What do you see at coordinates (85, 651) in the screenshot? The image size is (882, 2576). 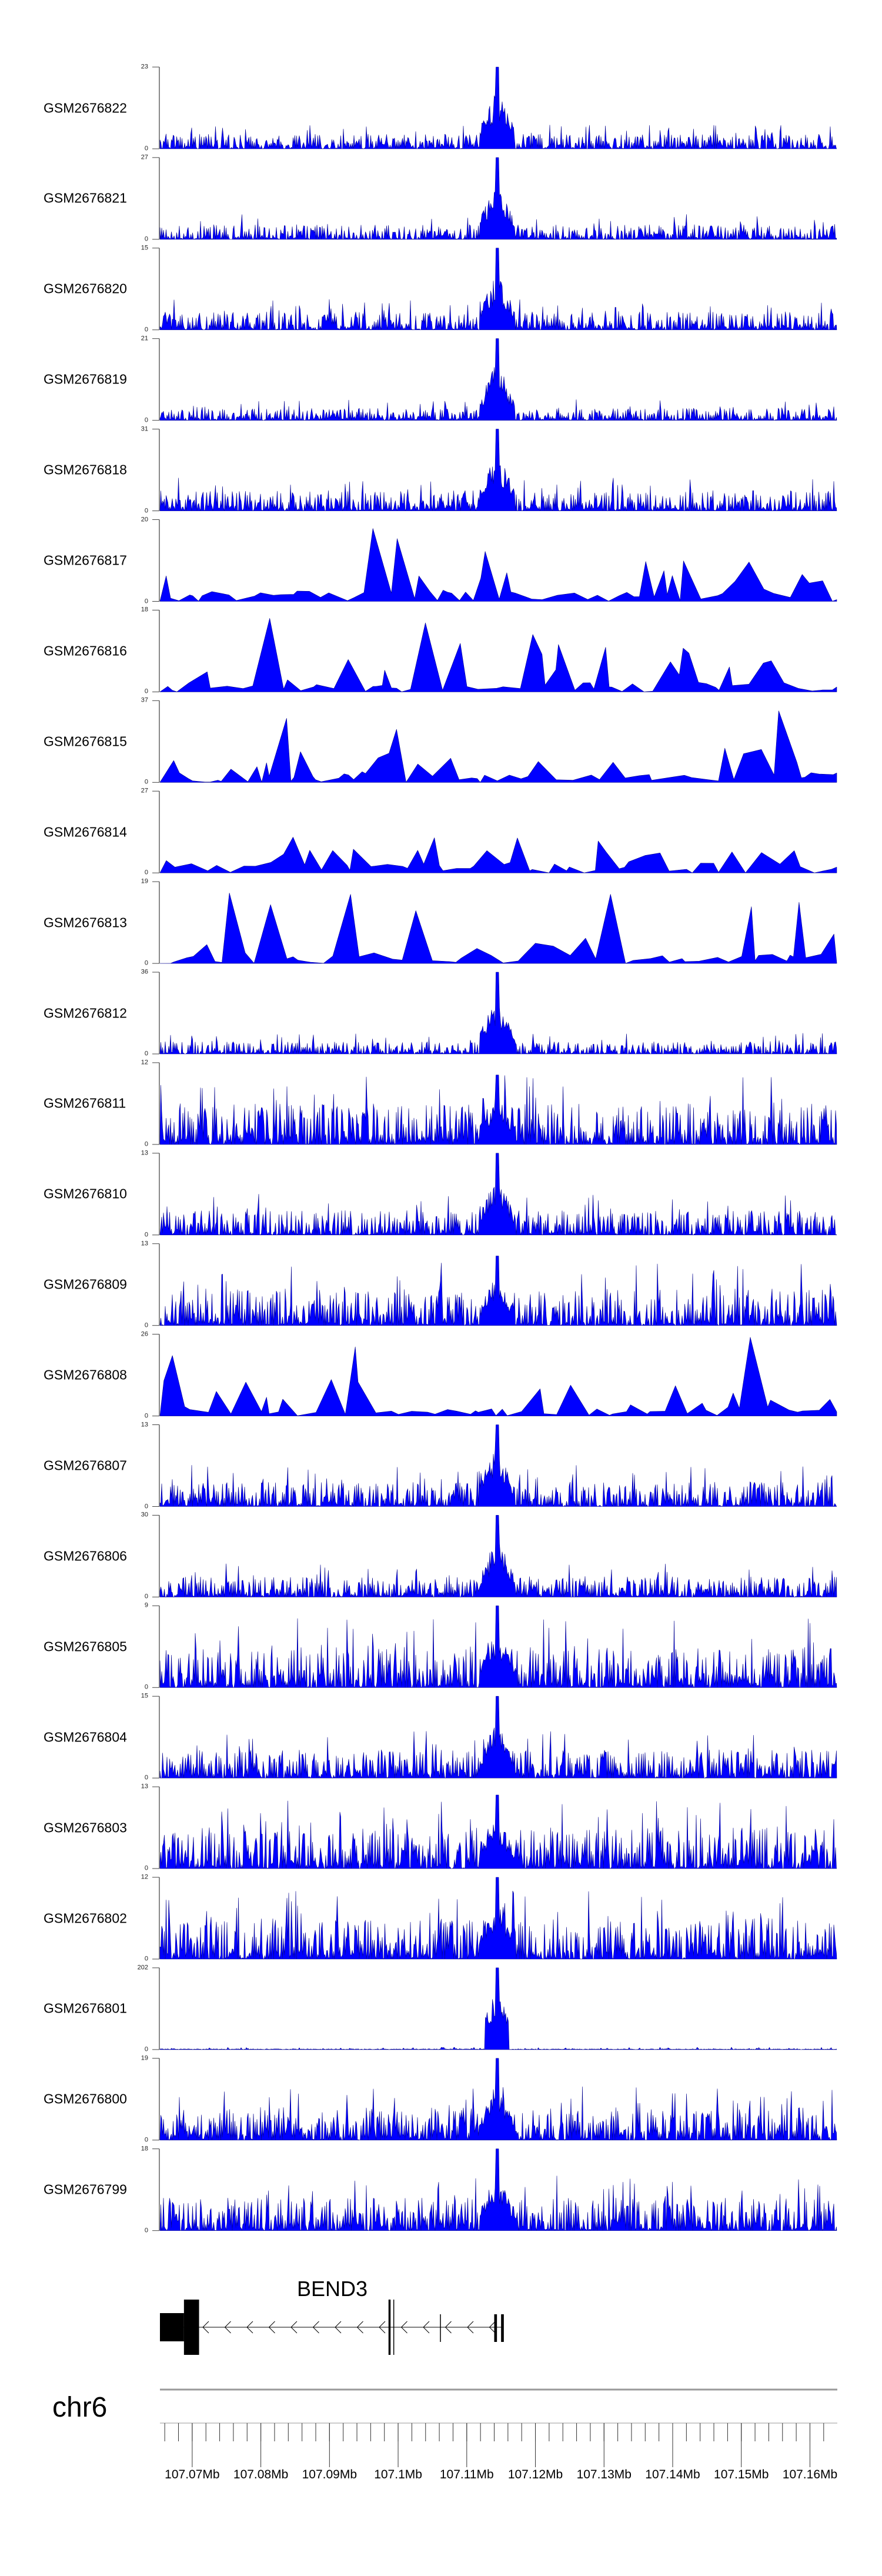 I see `track-label: GSM2676816` at bounding box center [85, 651].